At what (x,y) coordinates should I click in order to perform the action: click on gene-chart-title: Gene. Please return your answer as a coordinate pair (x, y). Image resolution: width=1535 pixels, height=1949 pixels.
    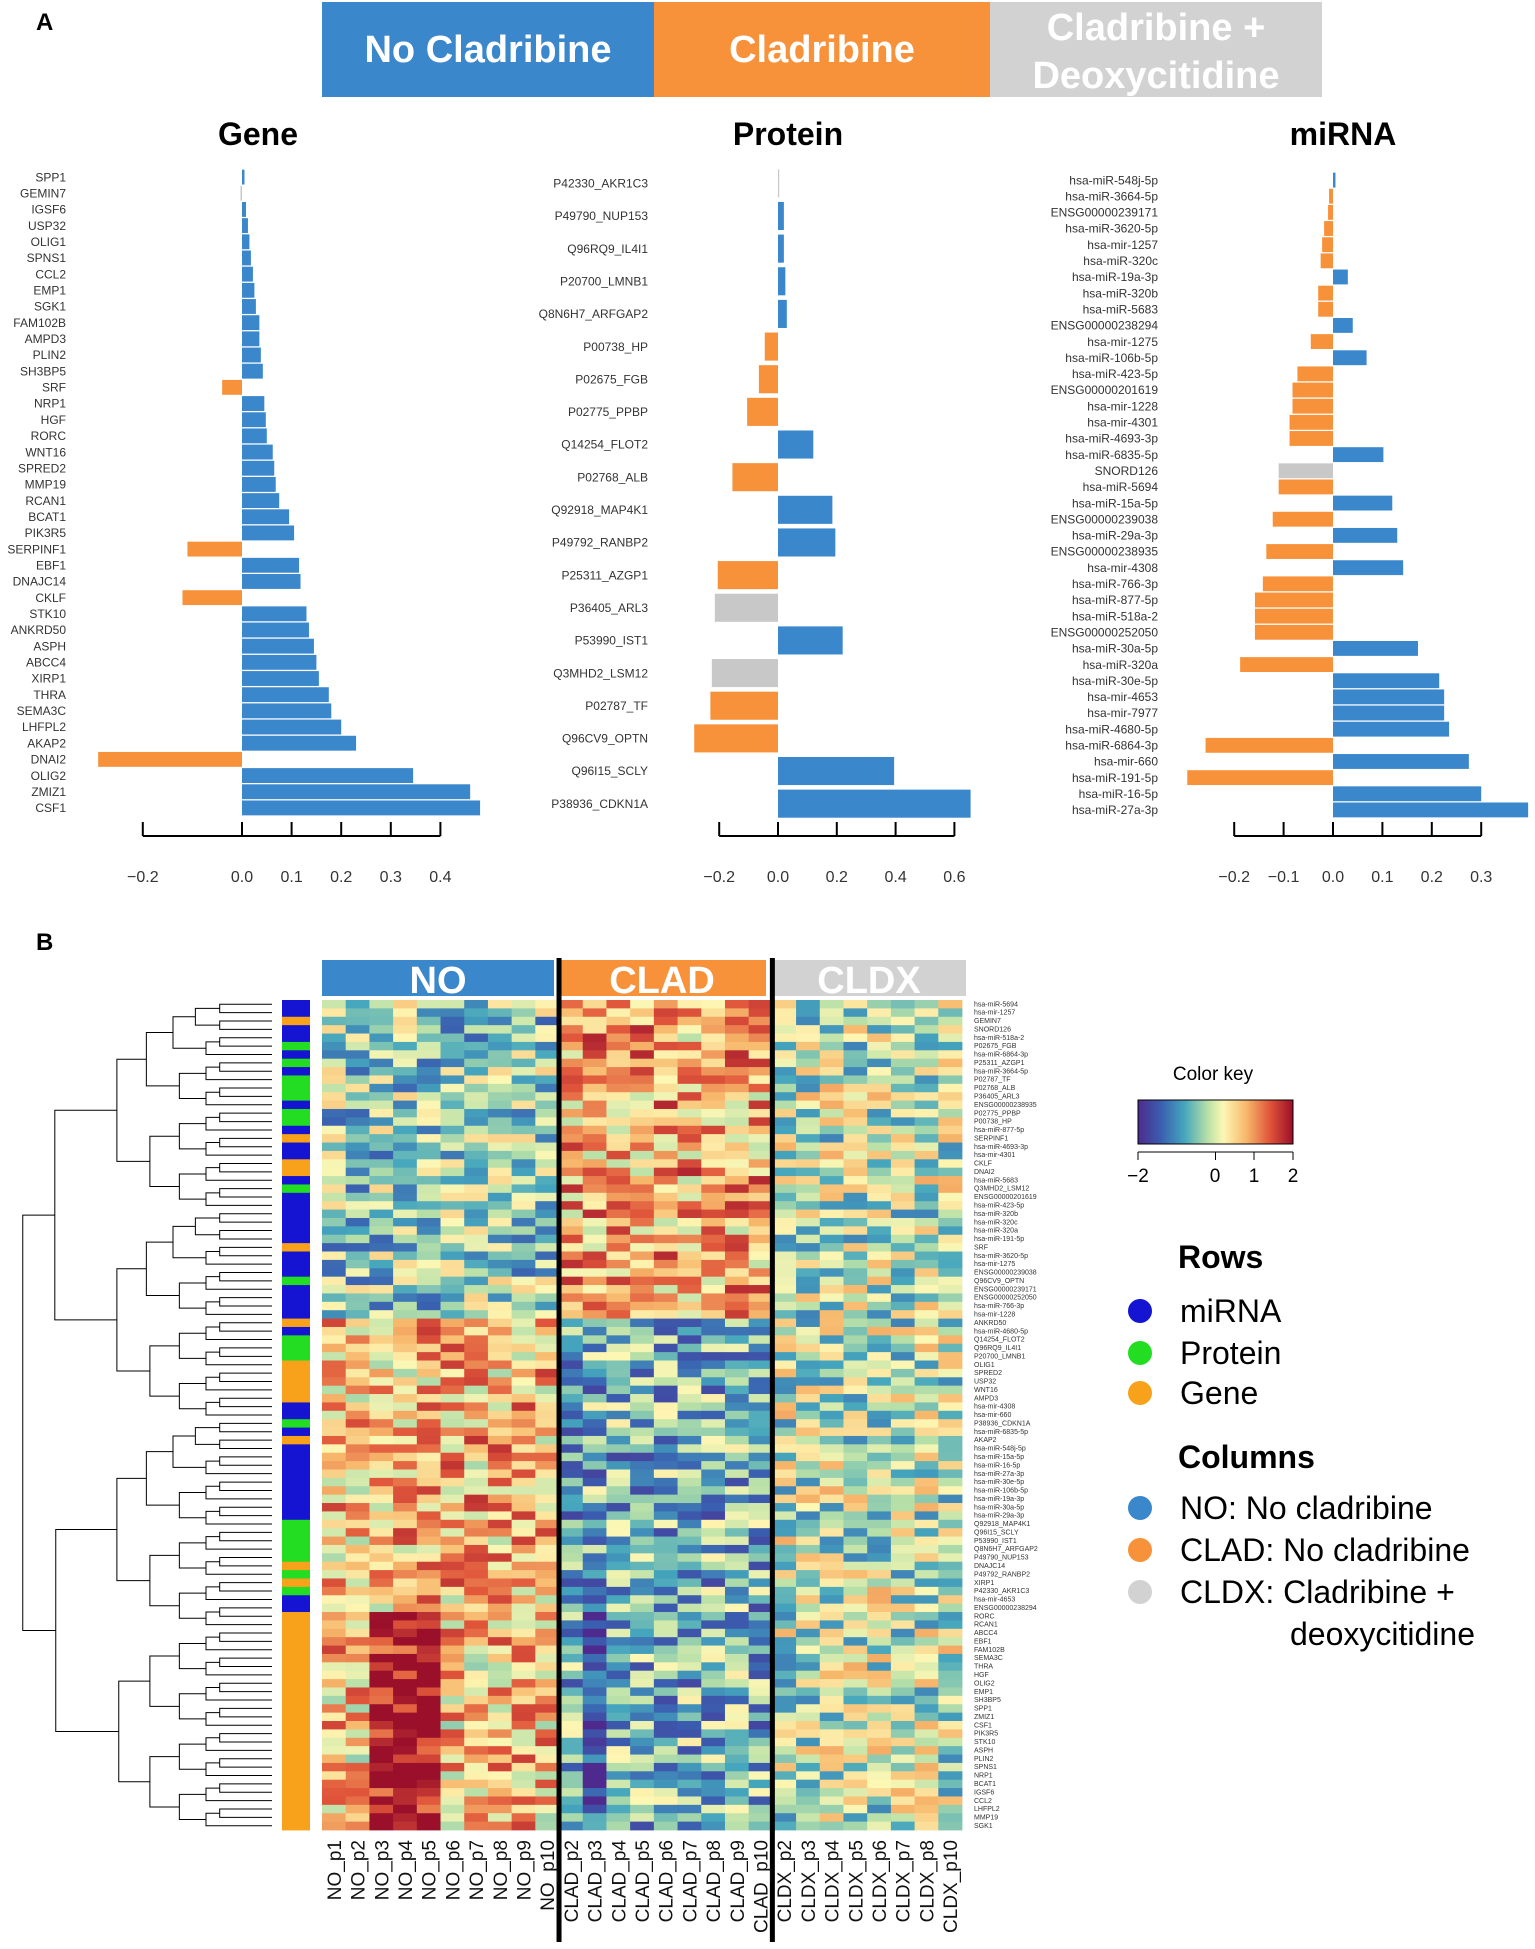
    Looking at the image, I should click on (258, 134).